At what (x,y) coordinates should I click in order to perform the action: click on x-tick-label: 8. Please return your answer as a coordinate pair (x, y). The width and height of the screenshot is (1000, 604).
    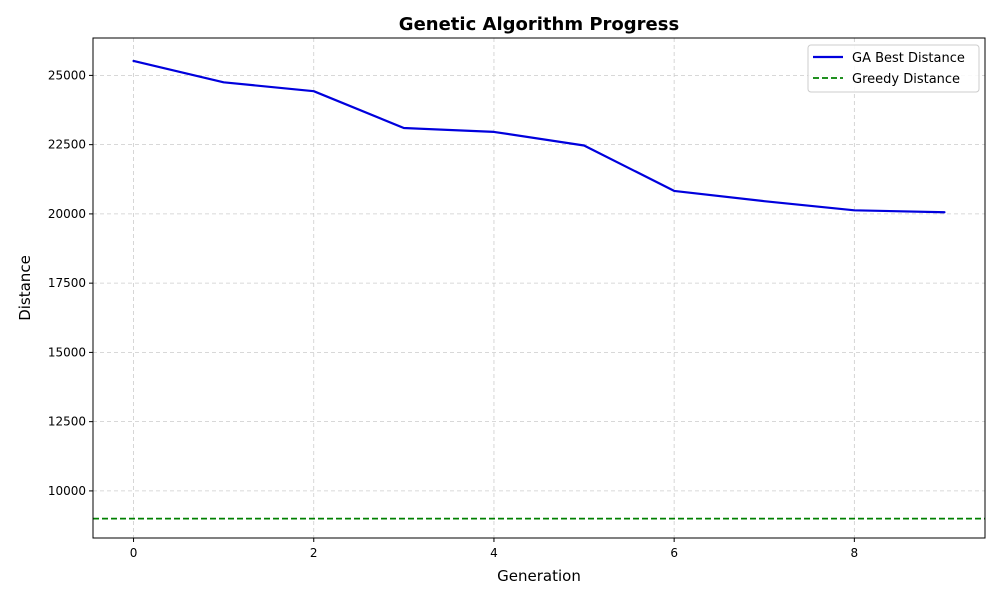
    Looking at the image, I should click on (855, 553).